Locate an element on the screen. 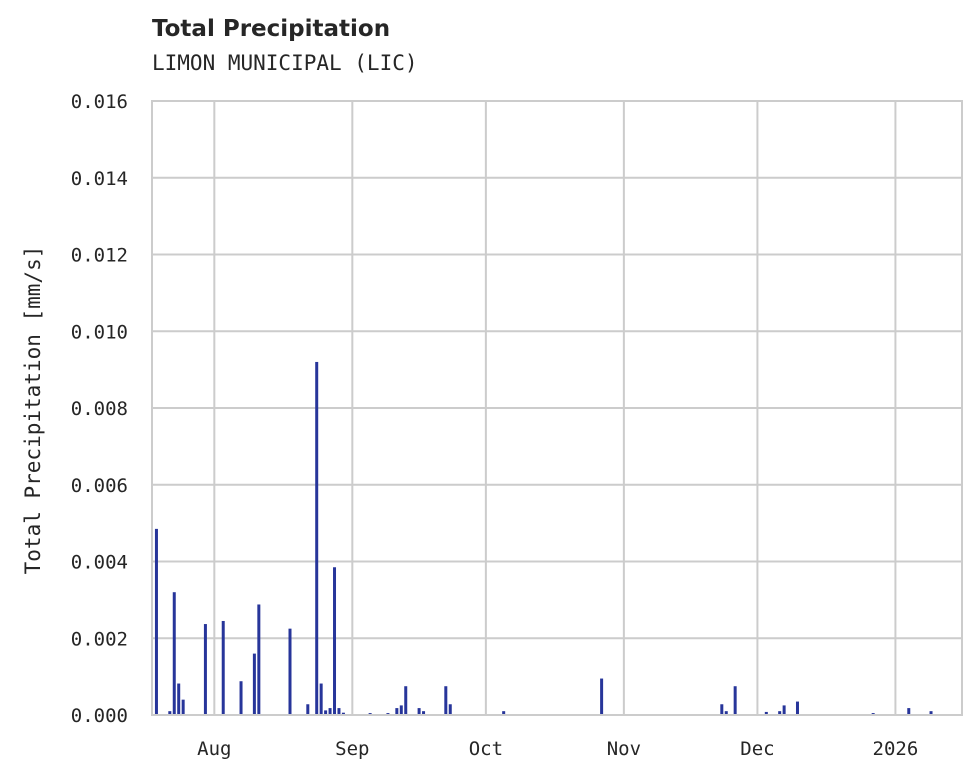 The image size is (980, 780). x-tick-label: Sep is located at coordinates (352, 749).